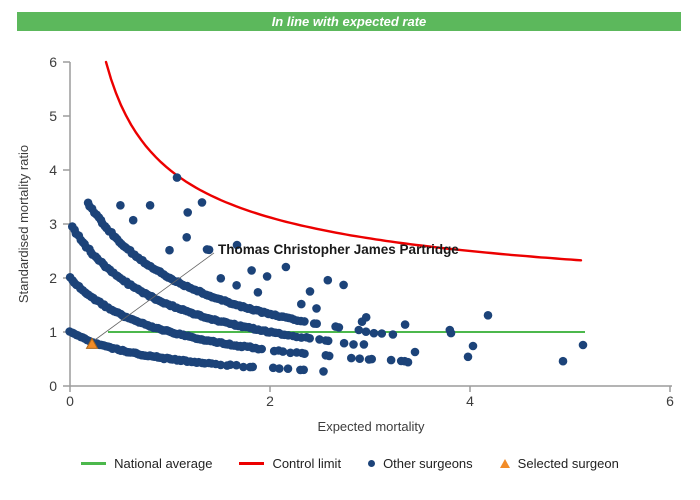 The width and height of the screenshot is (700, 500). What do you see at coordinates (53, 116) in the screenshot?
I see `y-tick-label: 5` at bounding box center [53, 116].